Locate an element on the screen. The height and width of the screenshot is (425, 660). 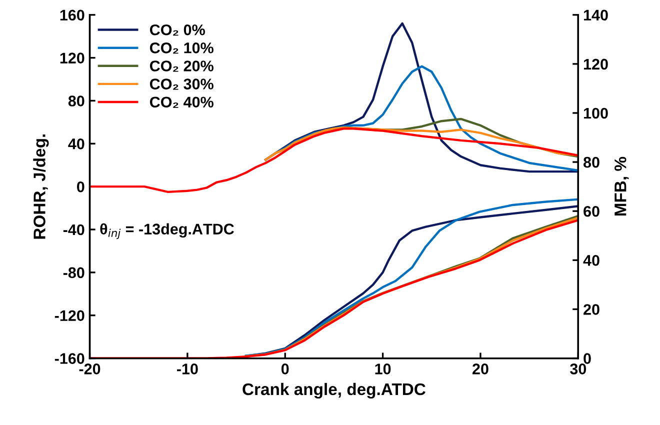
legend-label: CO₂ 30% is located at coordinates (182, 84).